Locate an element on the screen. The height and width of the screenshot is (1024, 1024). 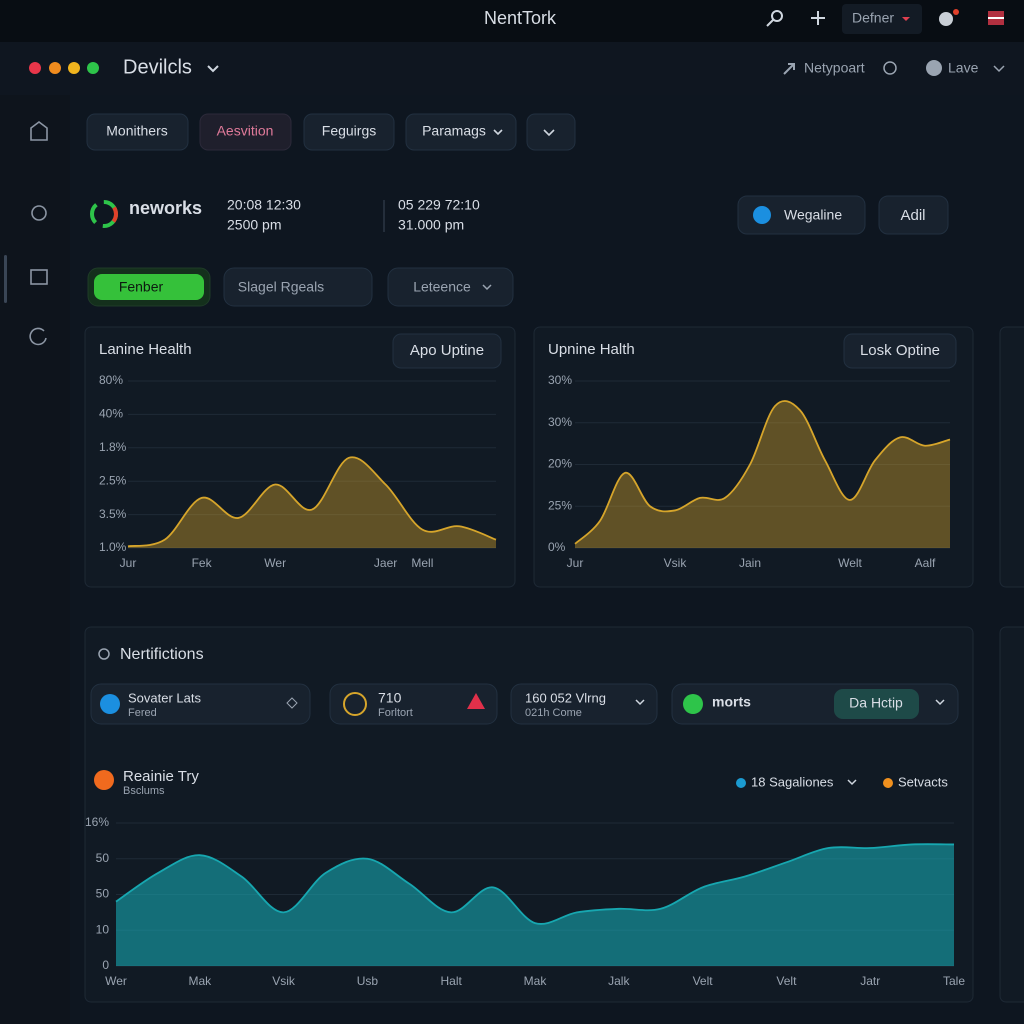
chart-button-label: Losk Optine is located at coordinates (900, 350).